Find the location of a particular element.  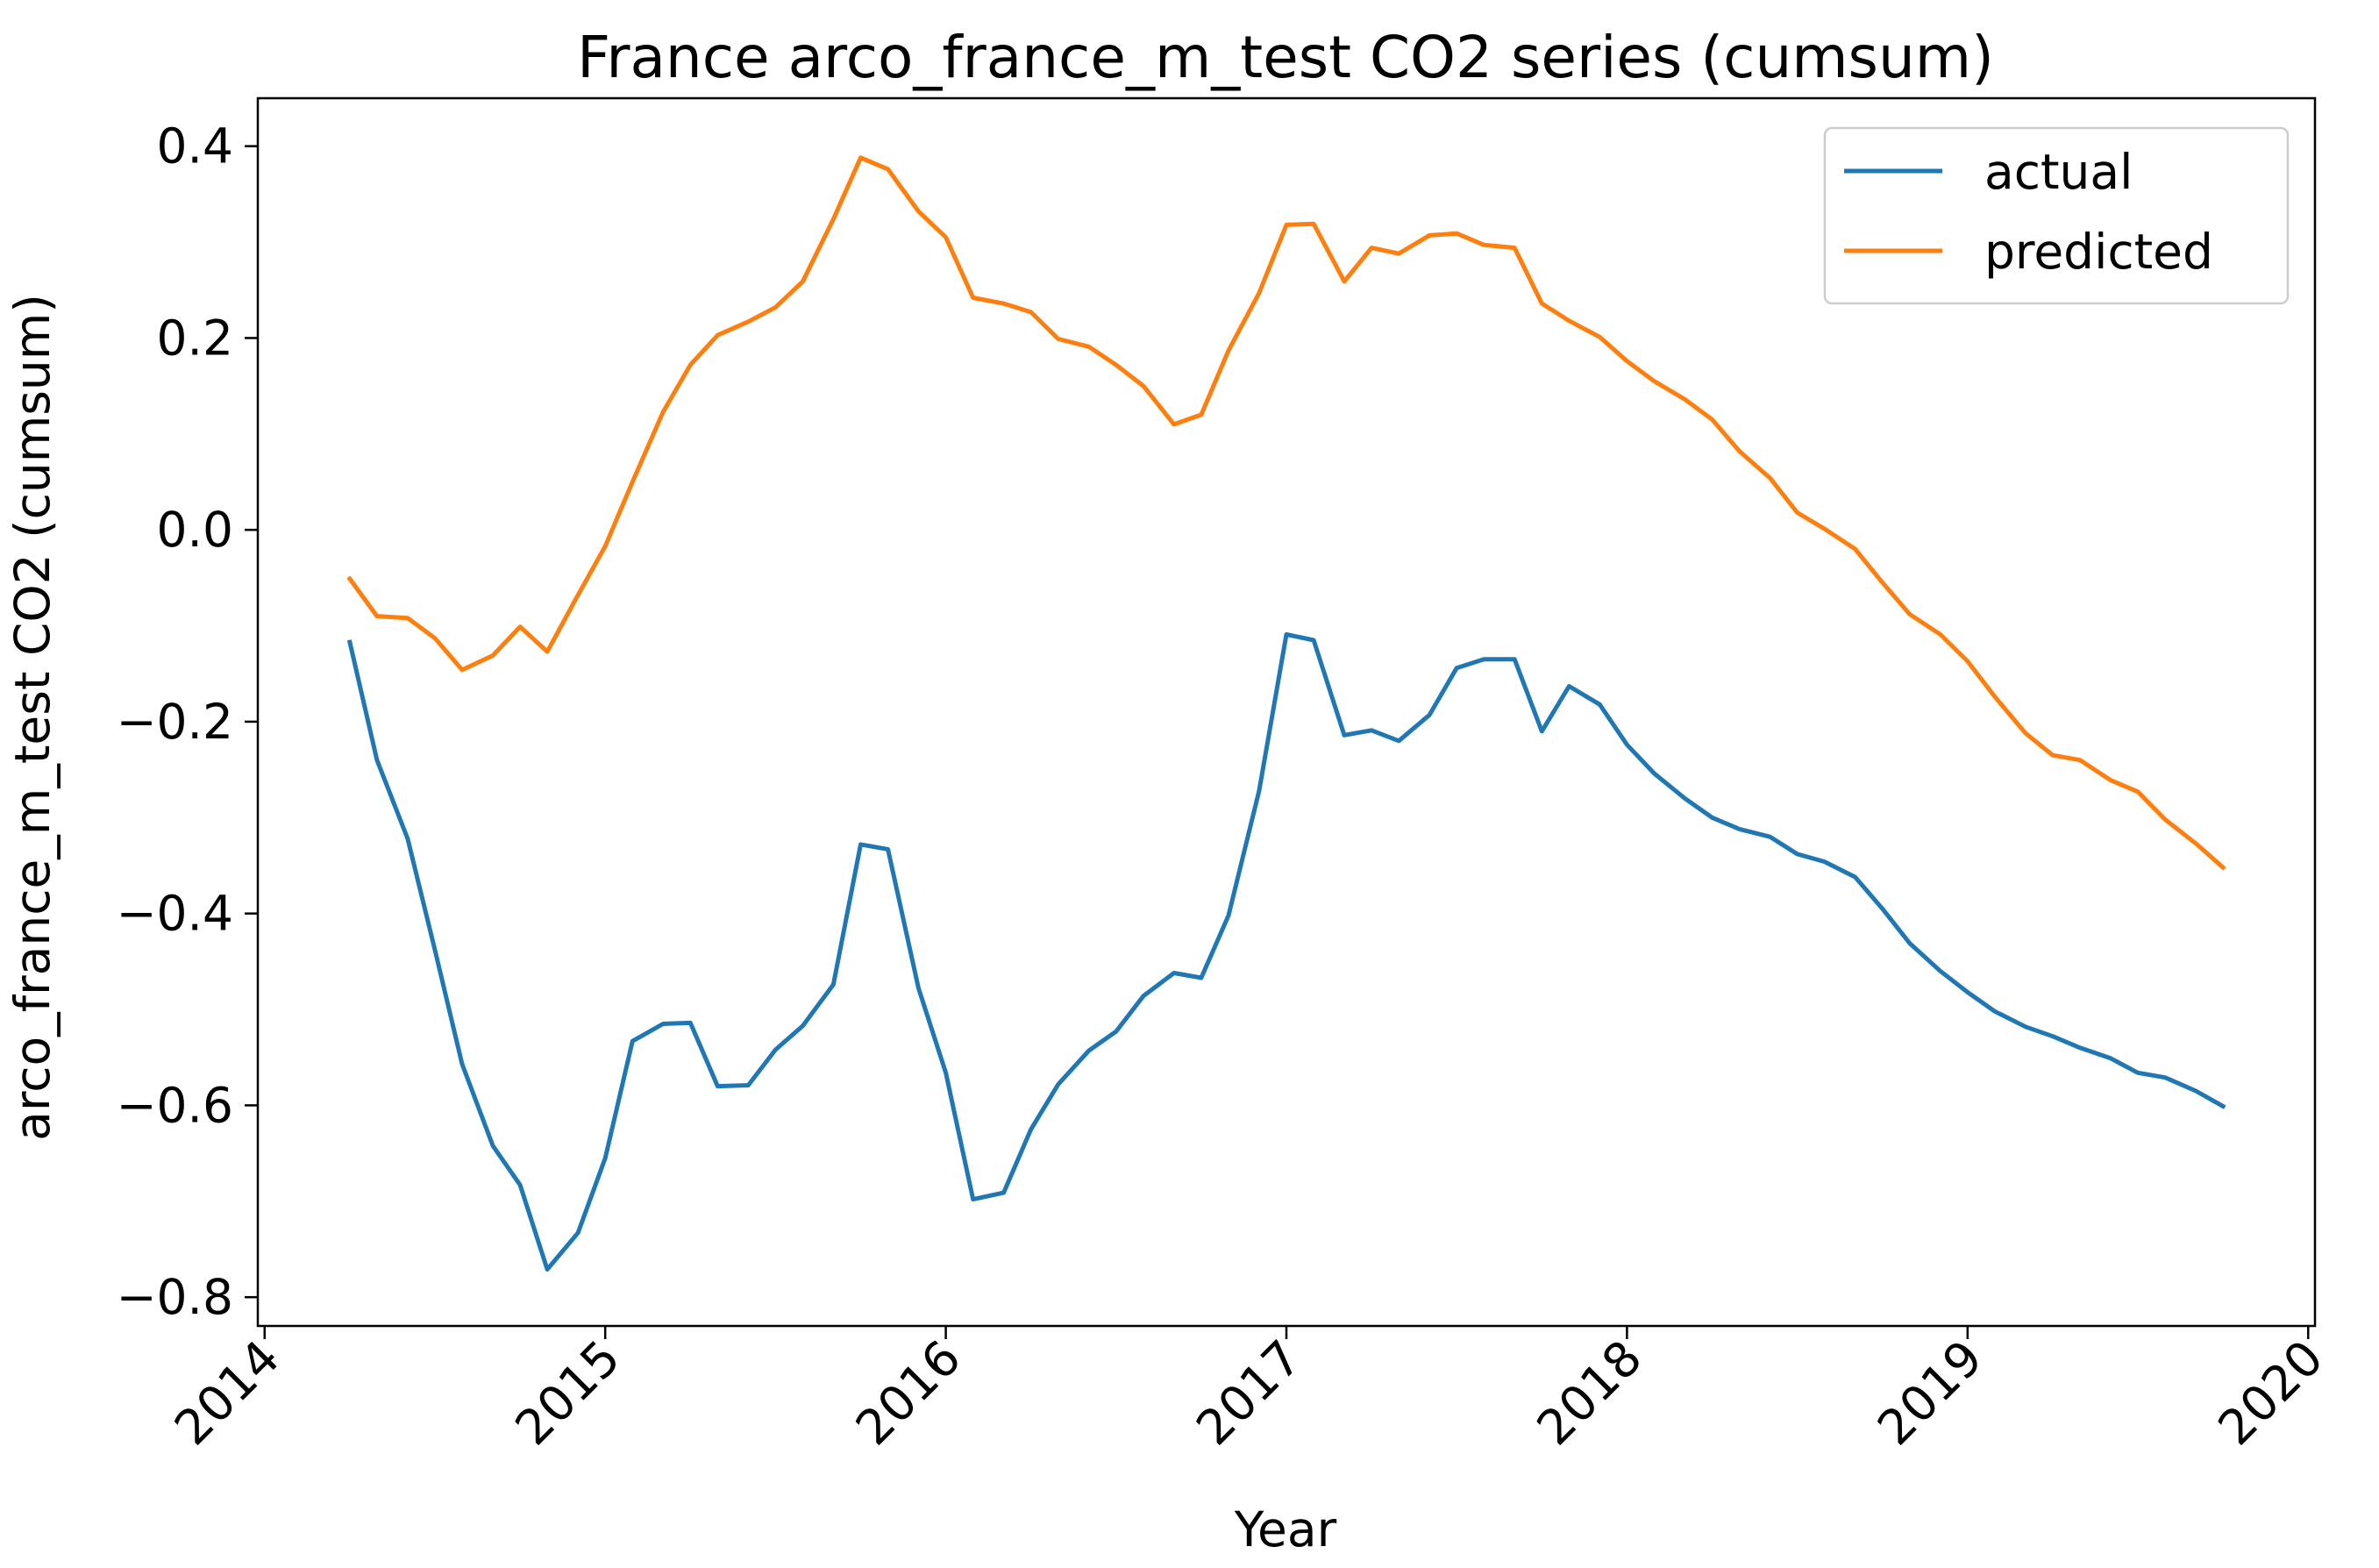

legend-label-actual: actual is located at coordinates (2058, 172).